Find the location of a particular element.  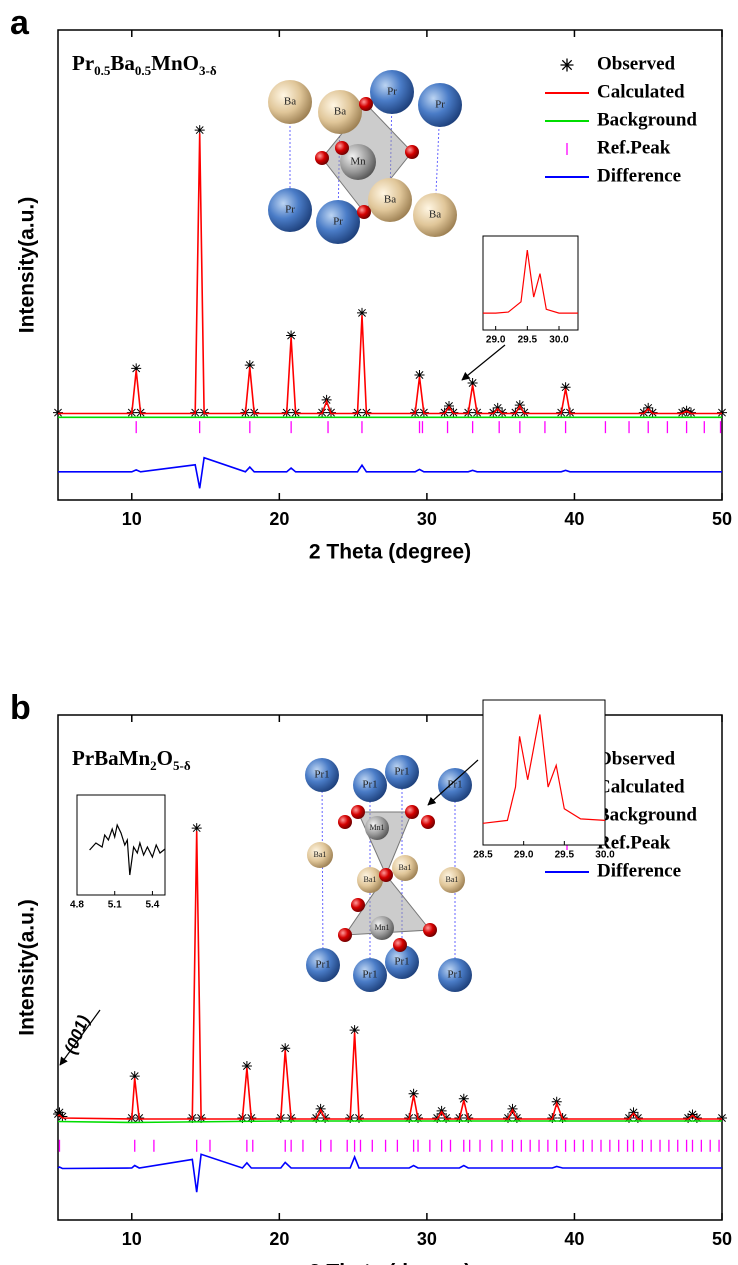

atom-label: Mn1 is located at coordinates (381, 927).